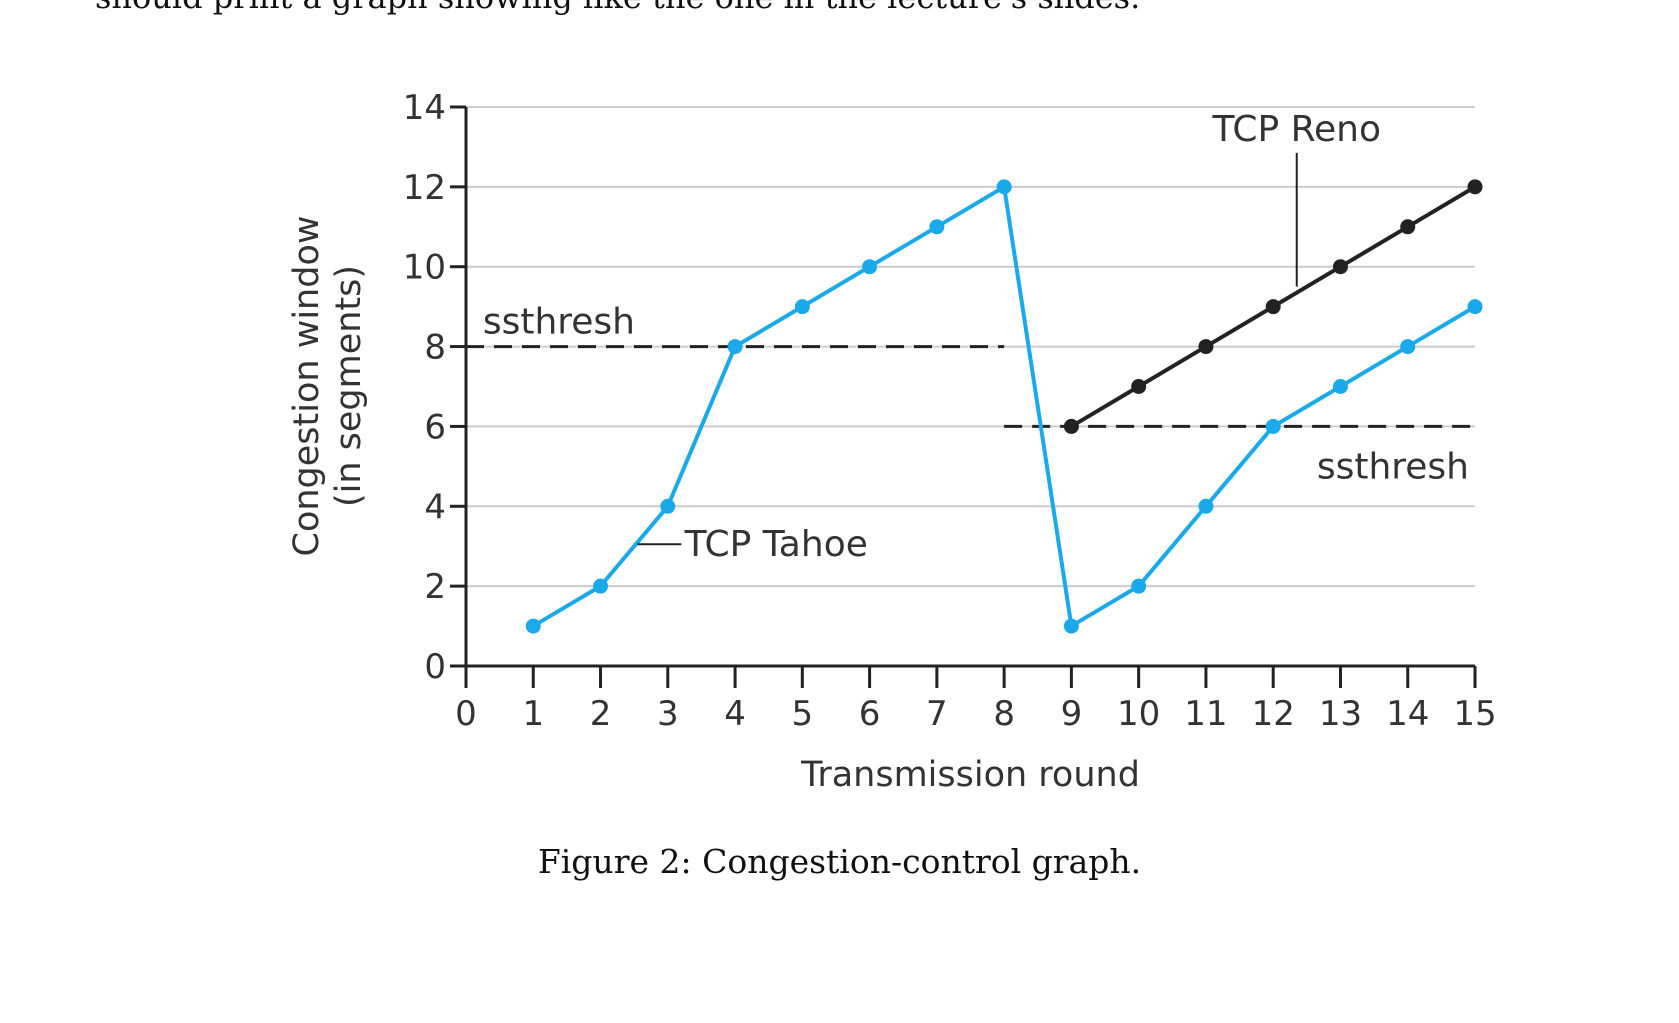 Image resolution: width=1679 pixels, height=1023 pixels. What do you see at coordinates (776, 544) in the screenshot?
I see `tcp-tahoe-label: TCP Tahoe` at bounding box center [776, 544].